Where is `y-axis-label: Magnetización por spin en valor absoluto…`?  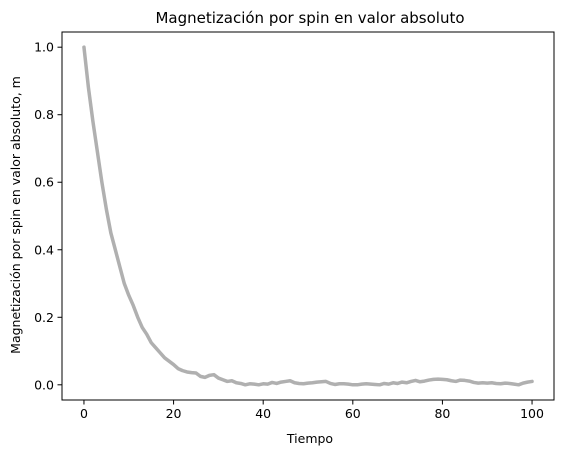
y-axis-label: Magnetización por spin en valor absoluto… is located at coordinates (15, 215).